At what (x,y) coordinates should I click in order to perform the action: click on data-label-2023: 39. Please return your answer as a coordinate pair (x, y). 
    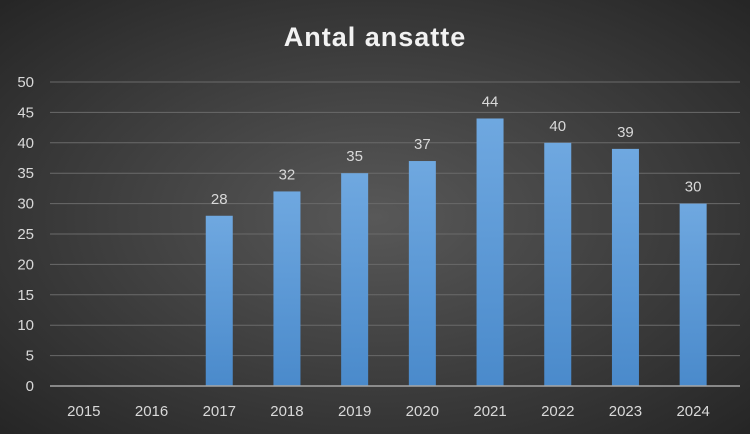
    Looking at the image, I should click on (625, 132).